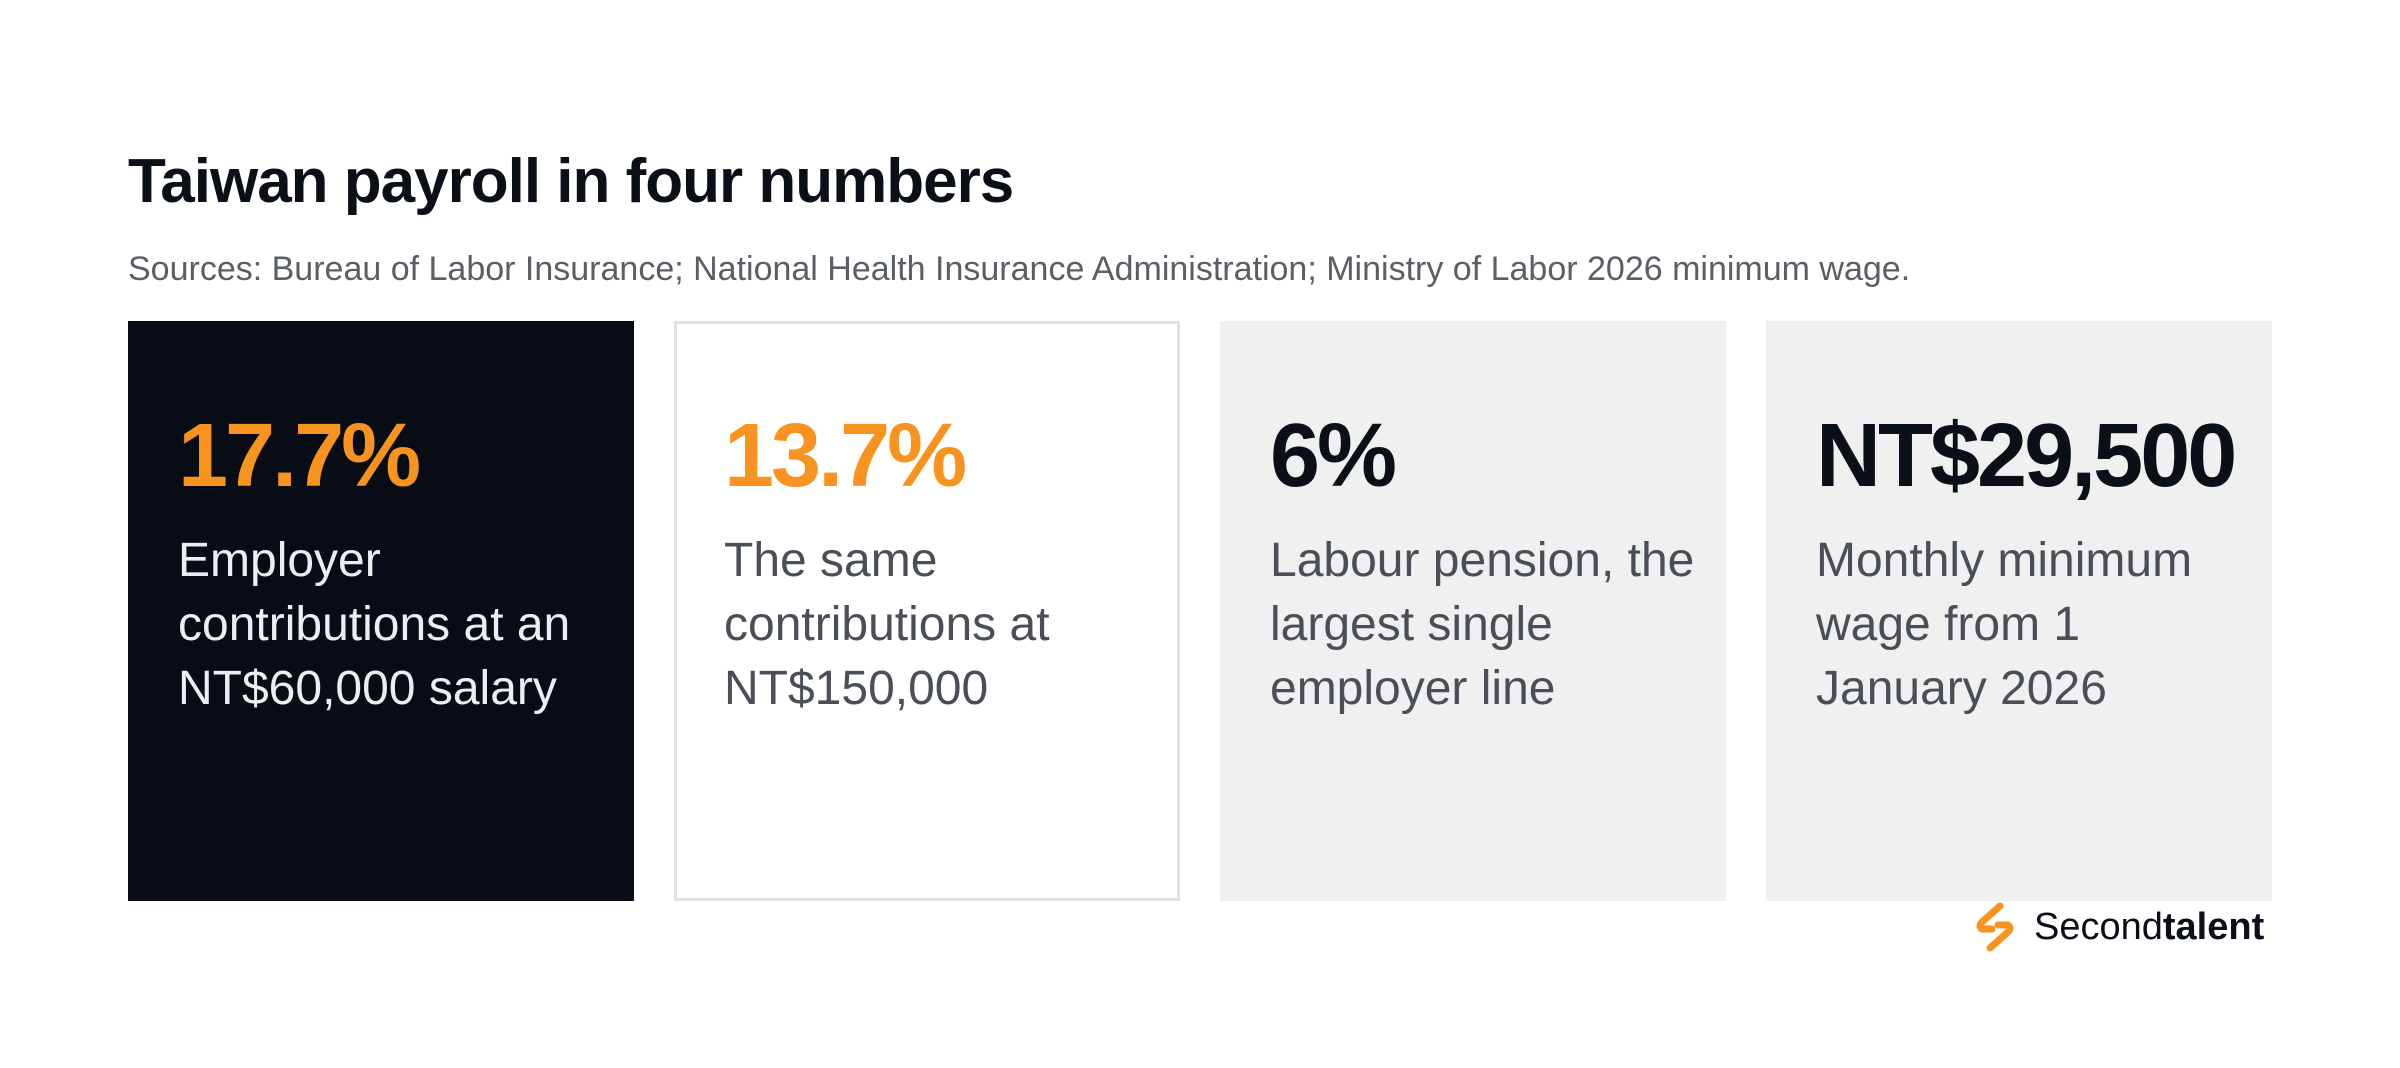 The image size is (2400, 1068). I want to click on stat-value: 13.7%, so click(845, 456).